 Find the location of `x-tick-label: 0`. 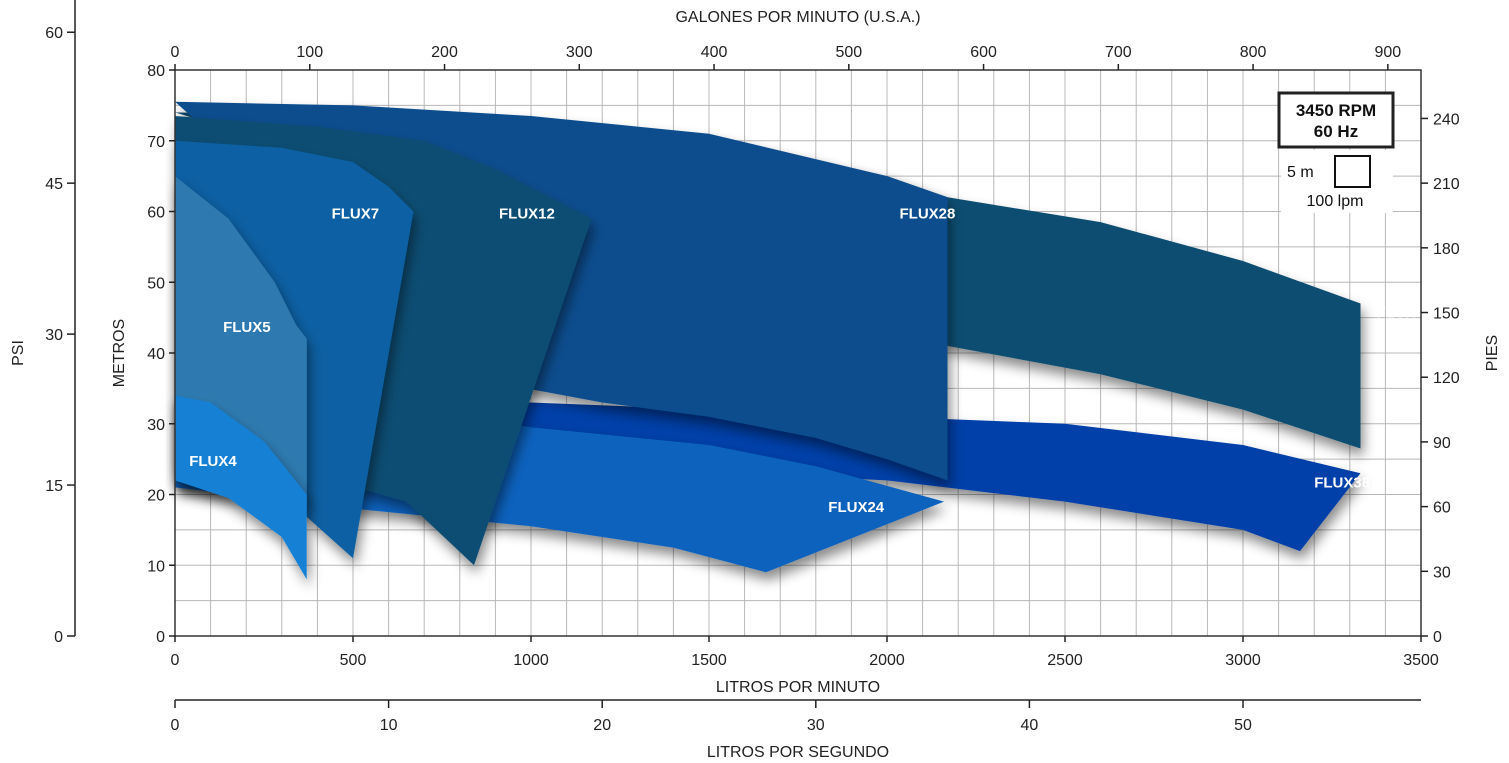

x-tick-label: 0 is located at coordinates (175, 660).